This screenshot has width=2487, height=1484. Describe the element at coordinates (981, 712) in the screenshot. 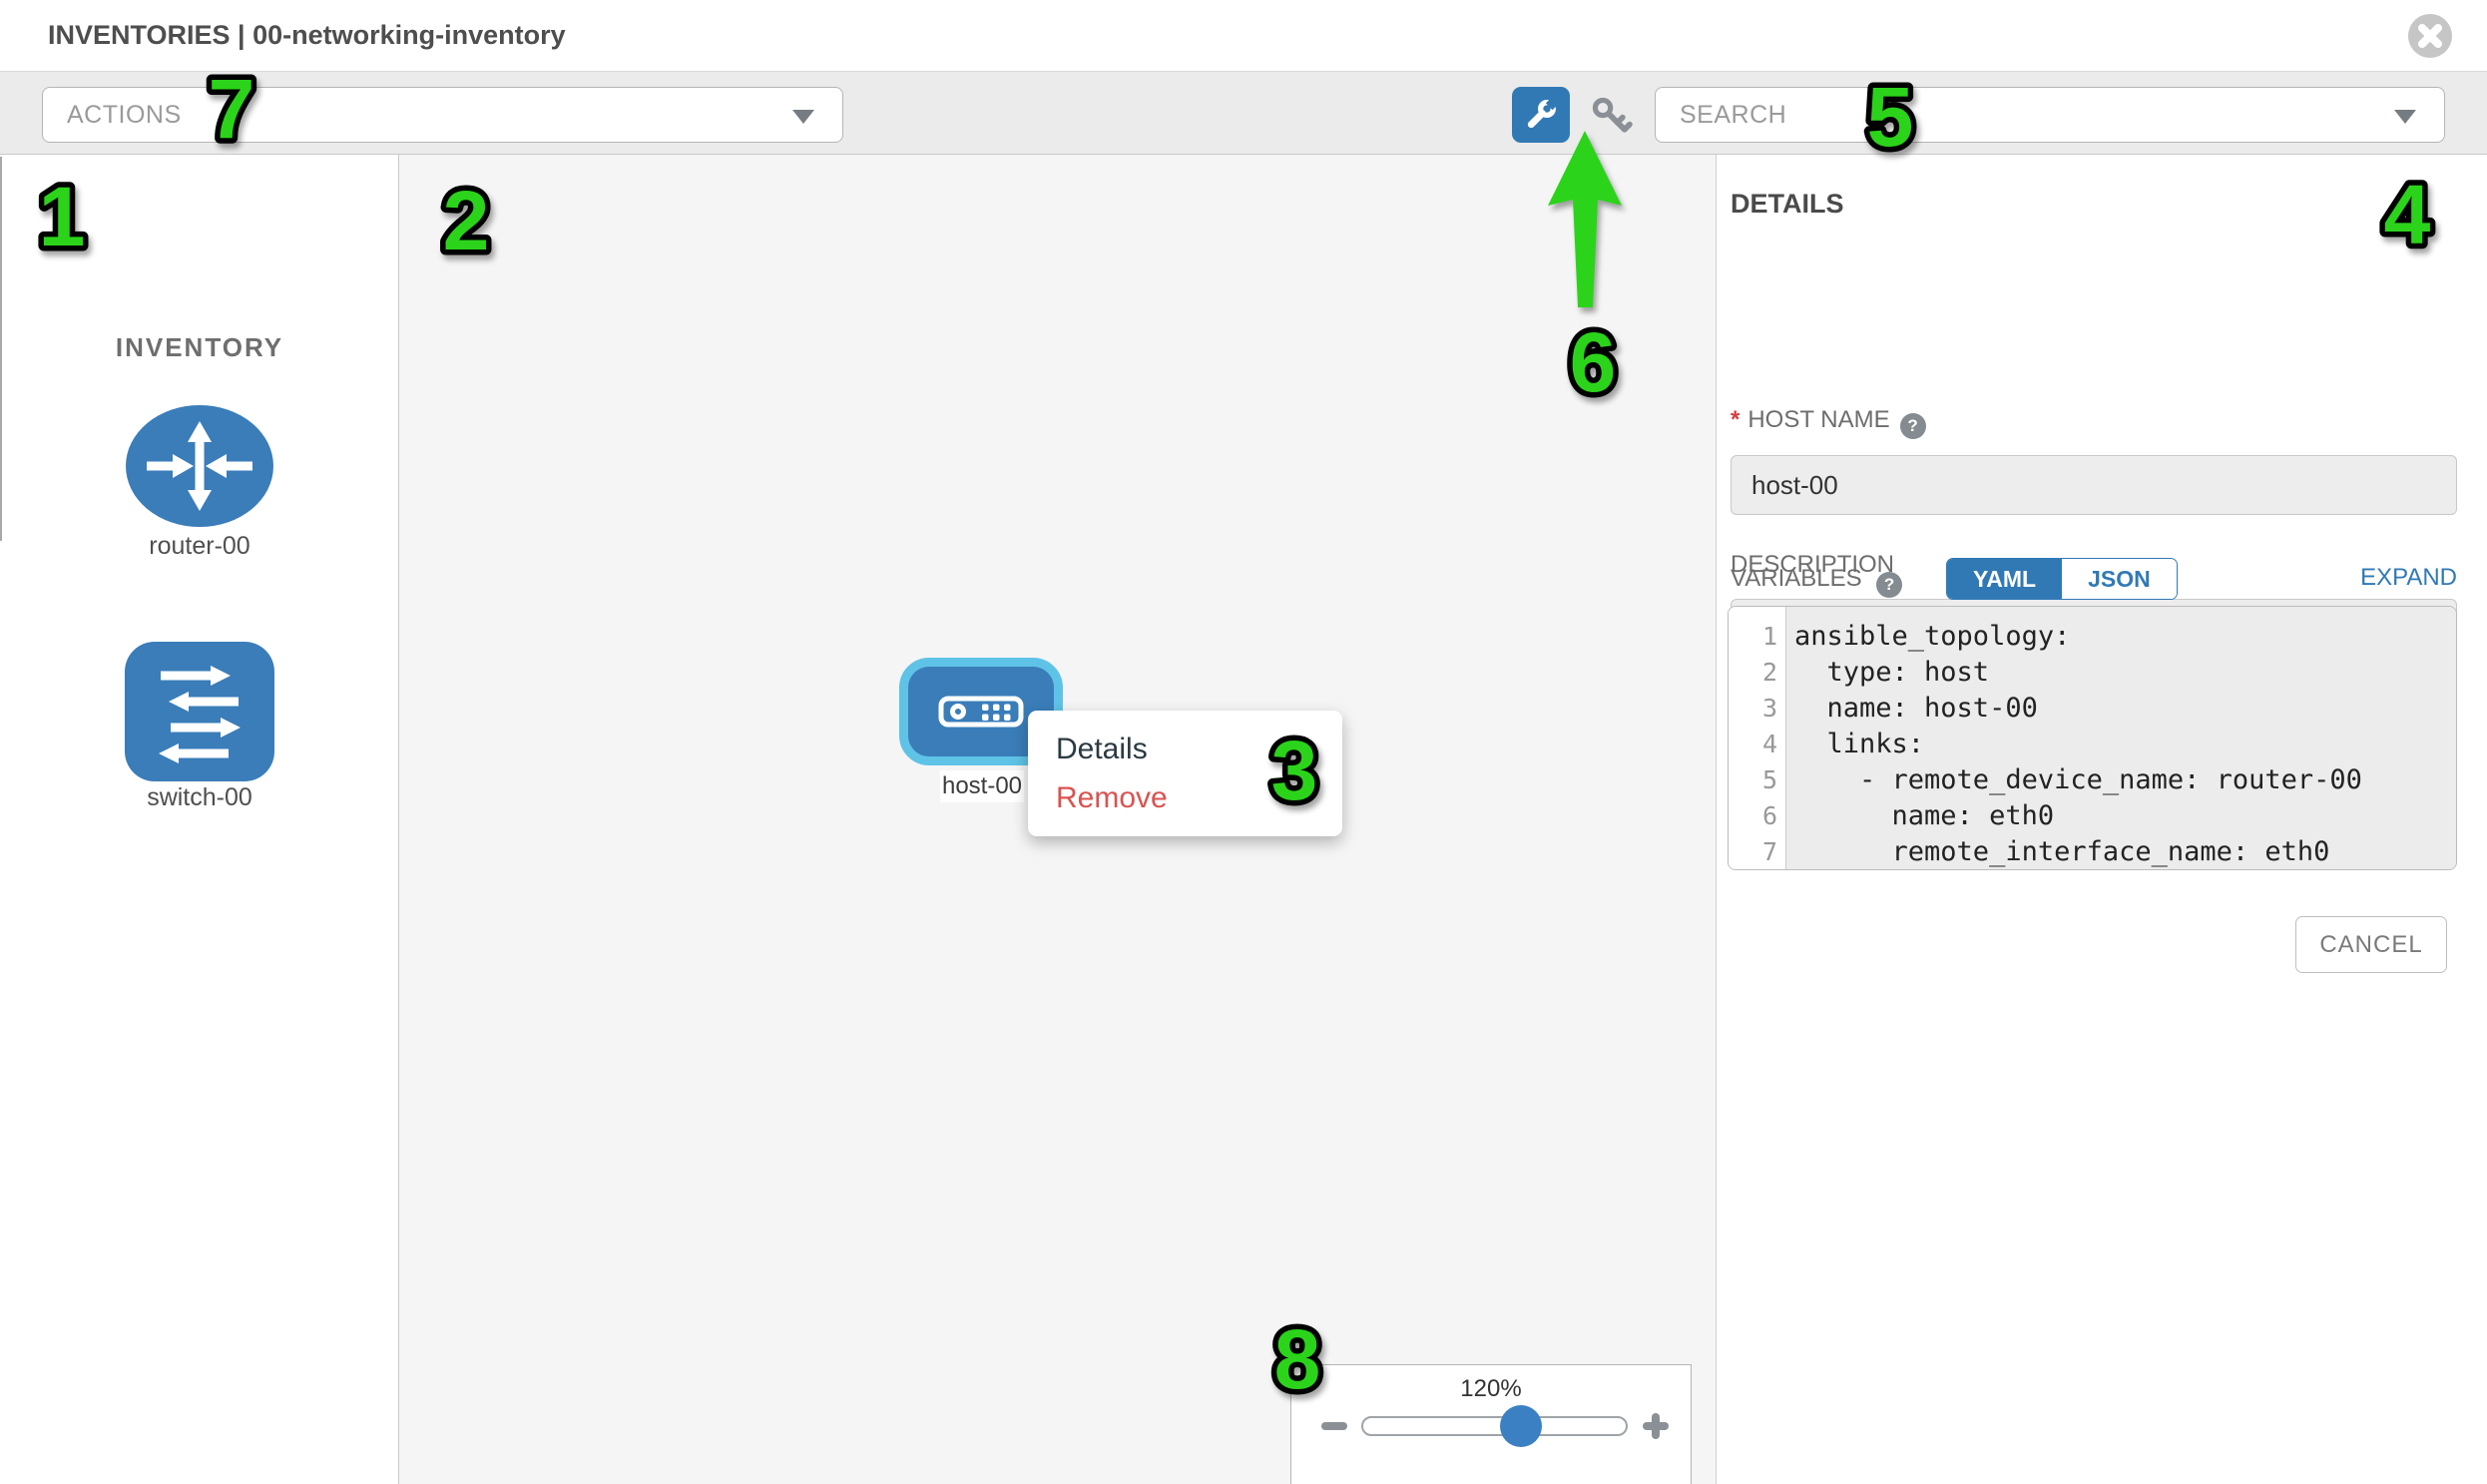

I see `host-icon` at that location.